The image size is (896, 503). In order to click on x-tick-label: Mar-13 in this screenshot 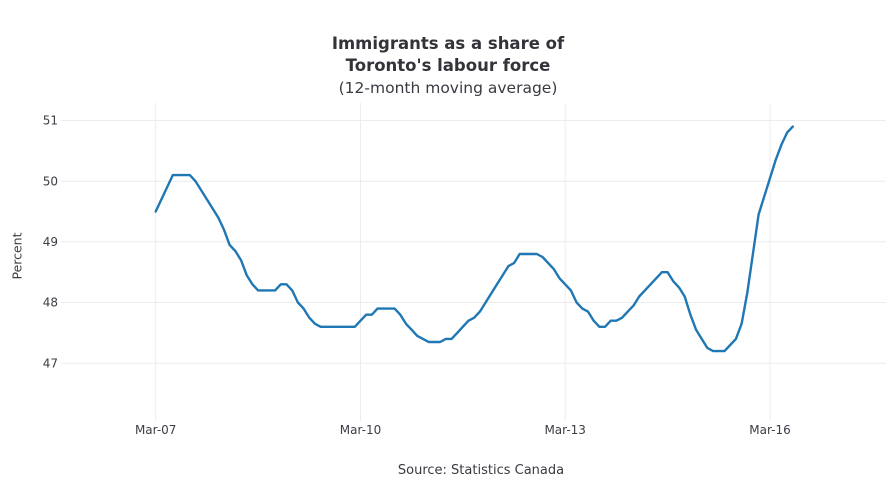, I will do `click(564, 430)`.